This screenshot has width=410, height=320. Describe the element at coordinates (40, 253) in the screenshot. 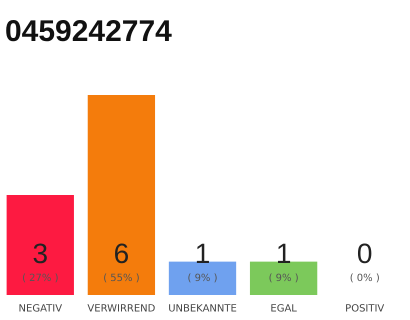

I see `data-label: 3` at that location.